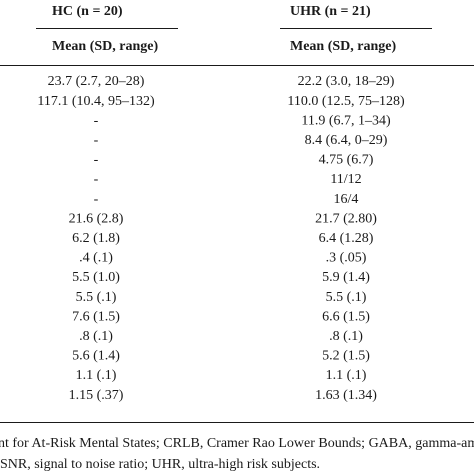 The image size is (474, 474). I want to click on table-cell: 7.6 (1.5), so click(96, 316).